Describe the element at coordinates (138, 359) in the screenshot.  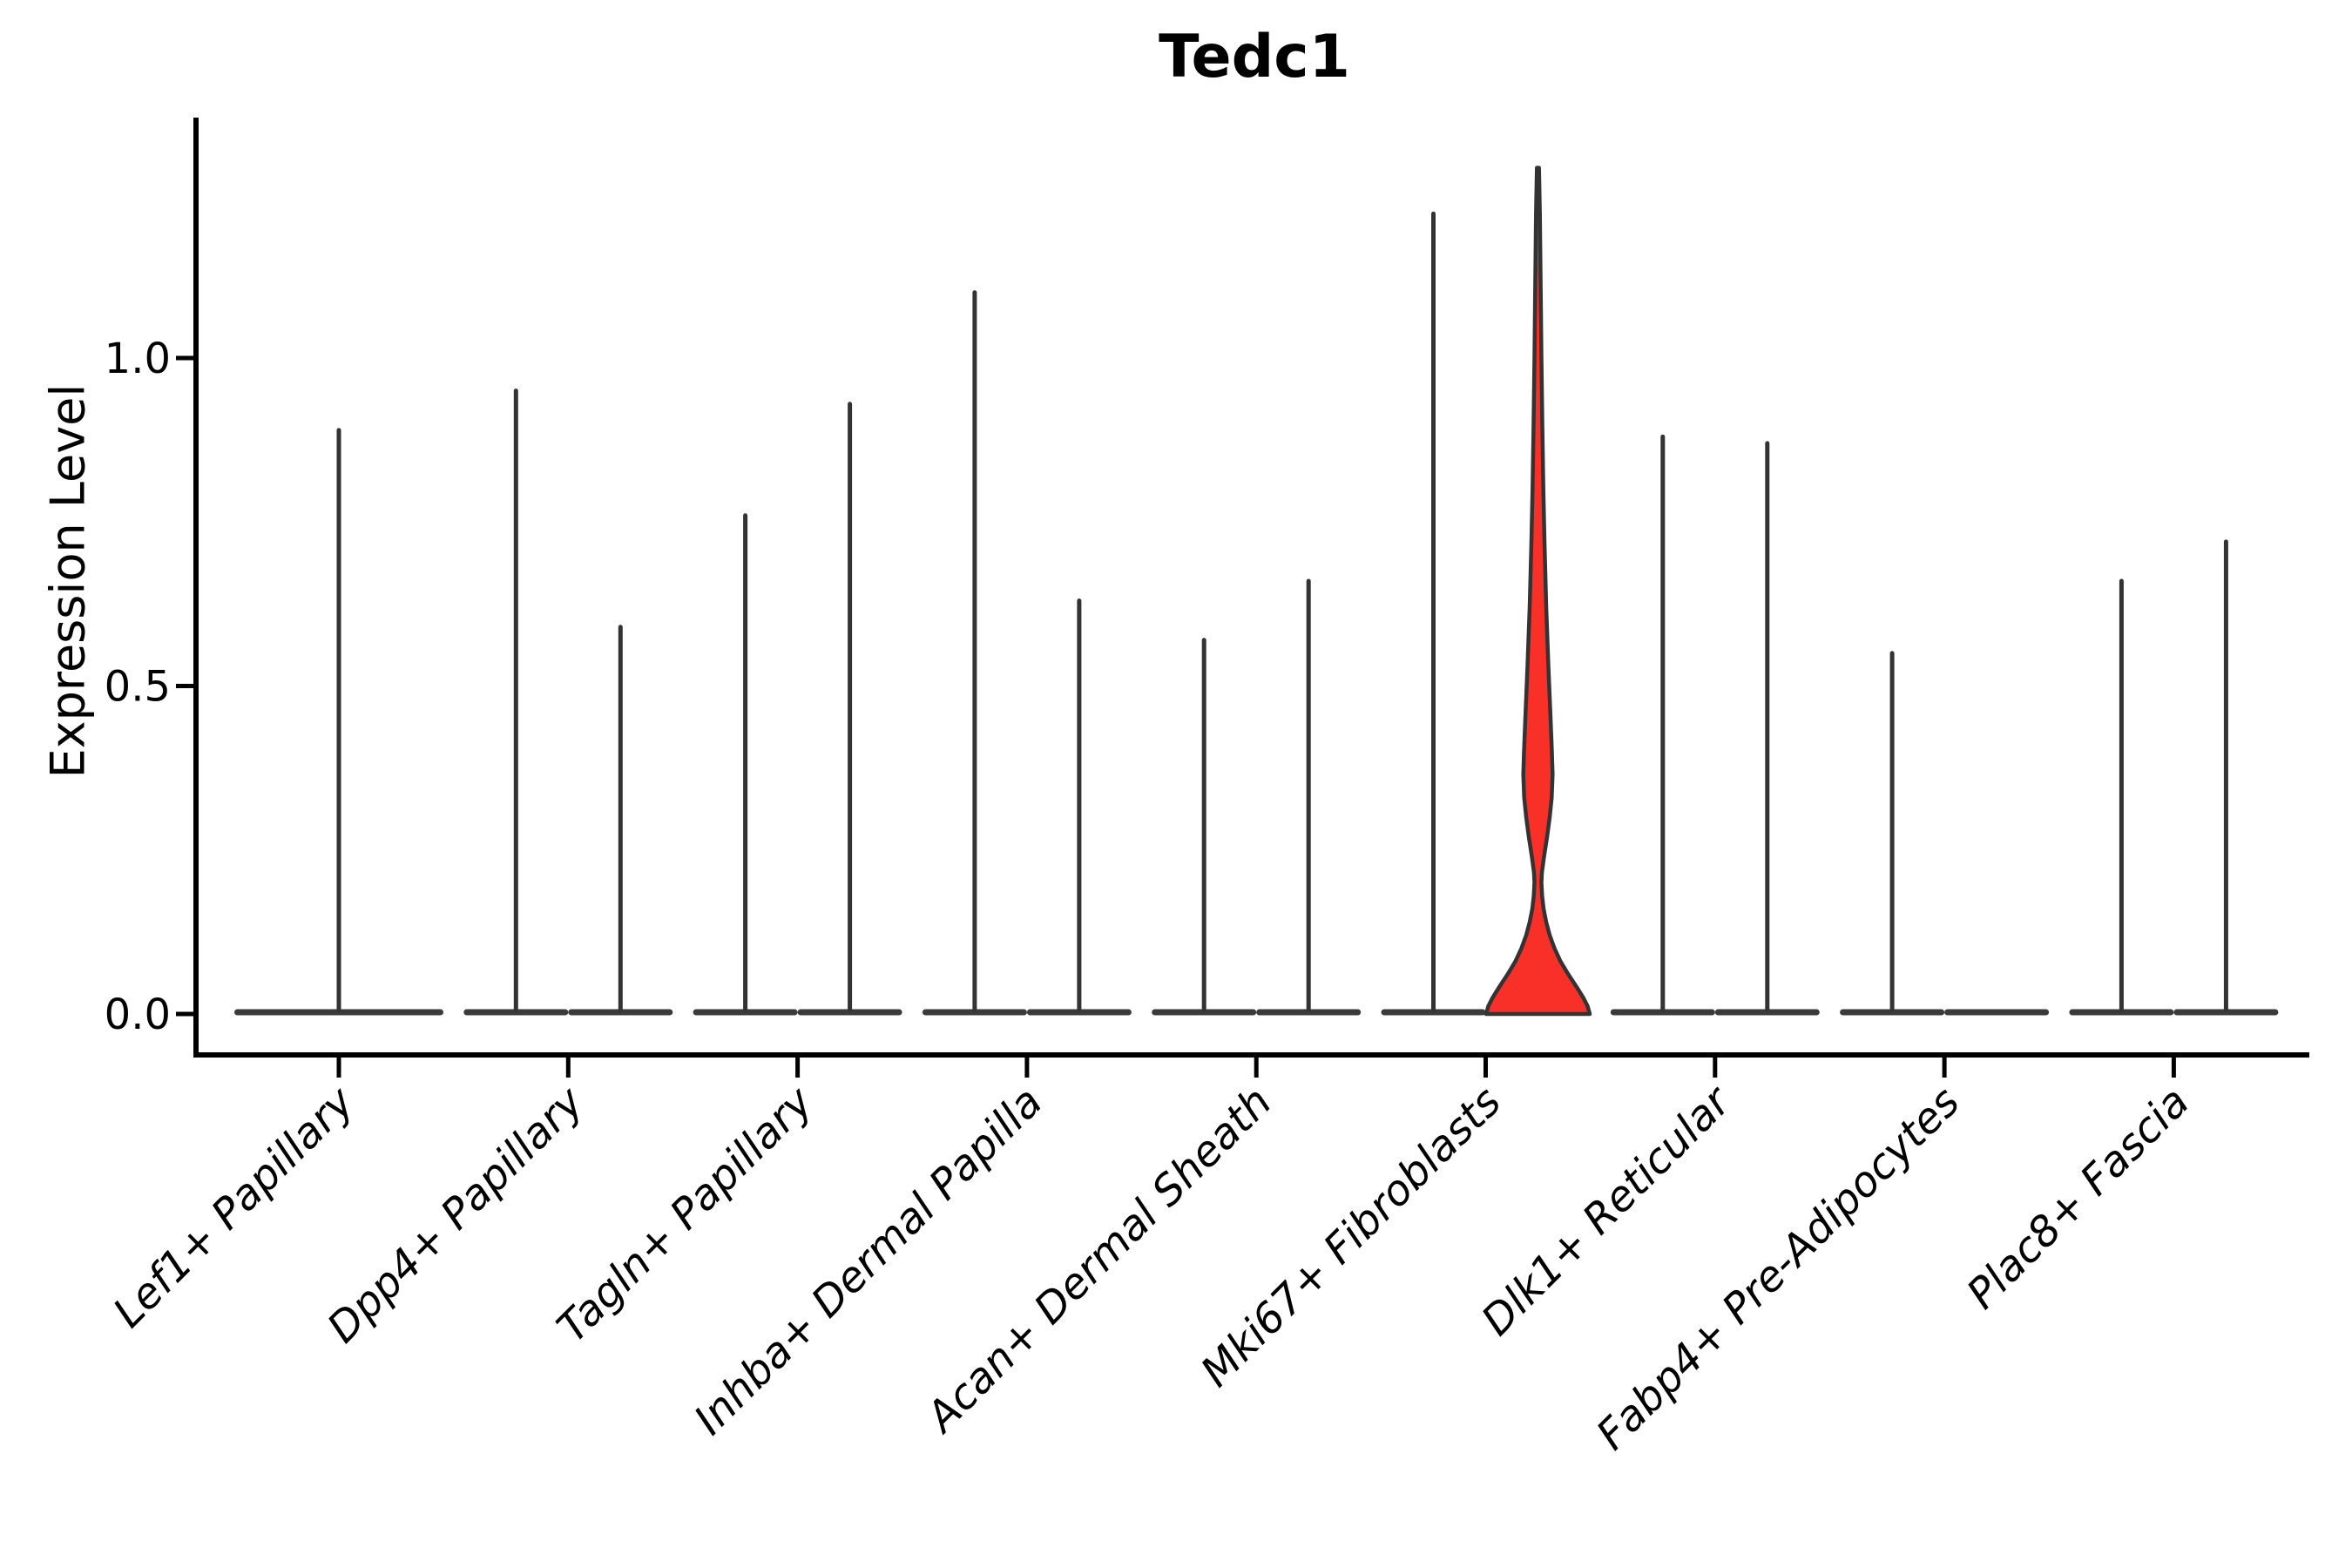
I see `y-tick-label: 1.0` at that location.